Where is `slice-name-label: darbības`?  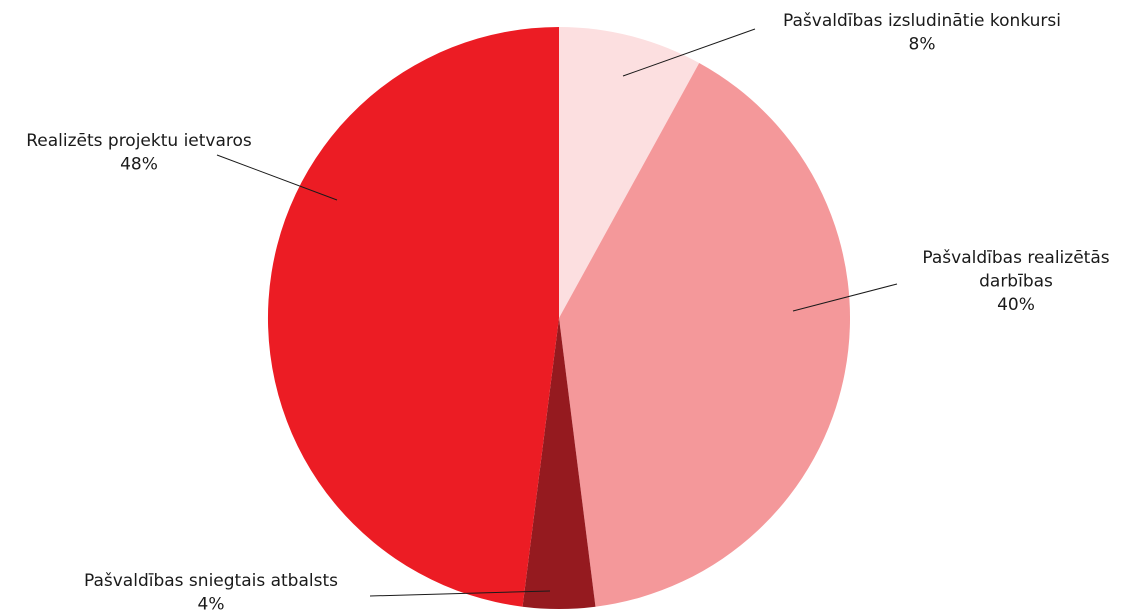
slice-name-label: darbības is located at coordinates (1016, 281).